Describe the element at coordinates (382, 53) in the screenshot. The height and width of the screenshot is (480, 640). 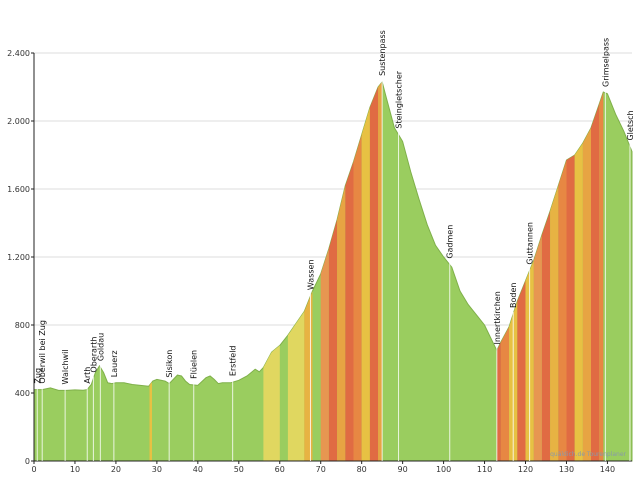
I see `place-label: Sustenpass` at that location.